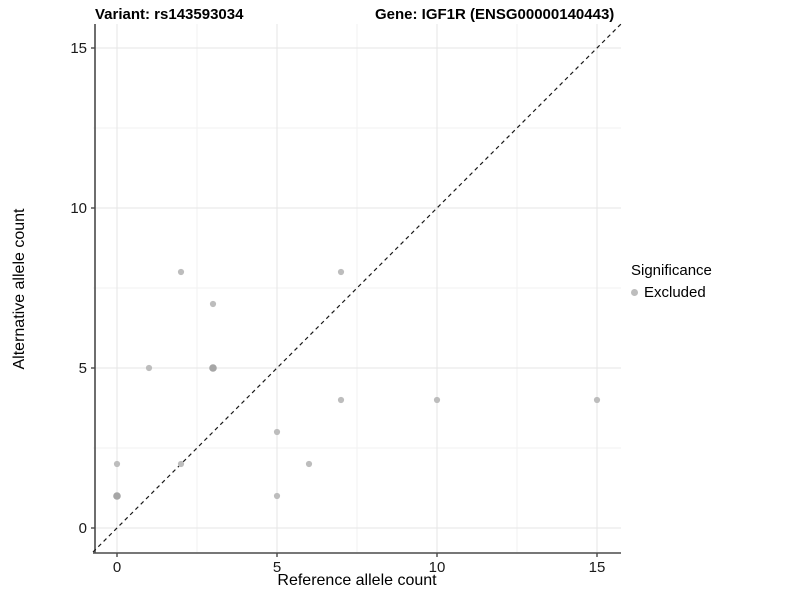  Describe the element at coordinates (634, 292) in the screenshot. I see `legend-point-icon` at that location.